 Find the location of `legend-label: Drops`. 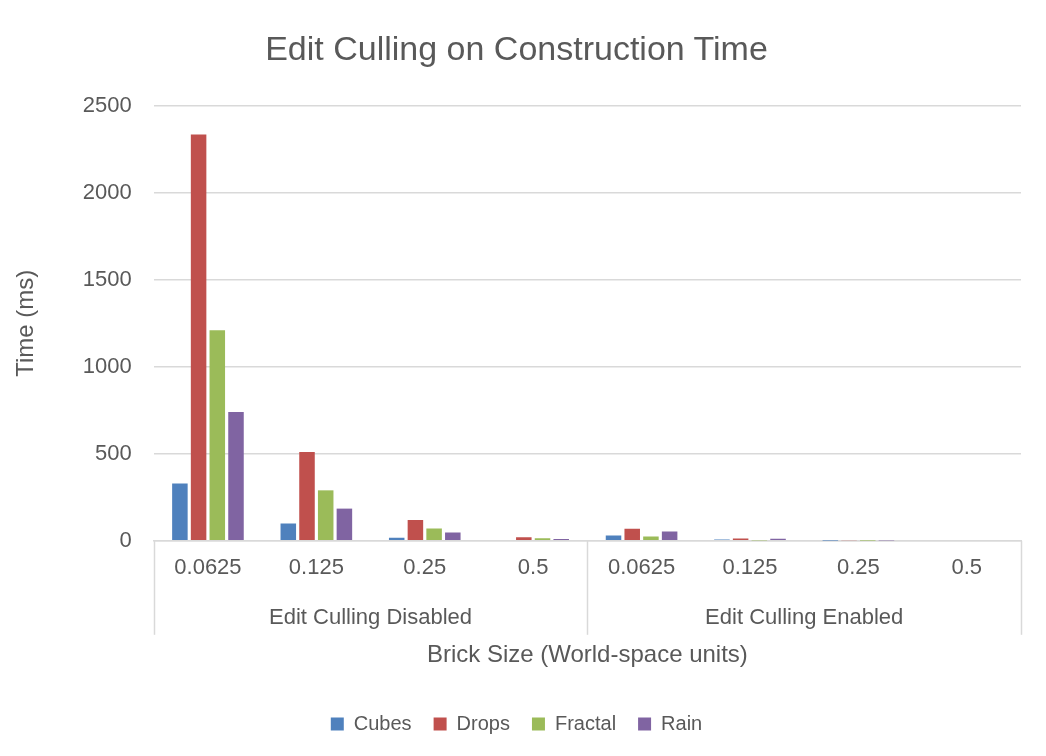

legend-label: Drops is located at coordinates (483, 722).